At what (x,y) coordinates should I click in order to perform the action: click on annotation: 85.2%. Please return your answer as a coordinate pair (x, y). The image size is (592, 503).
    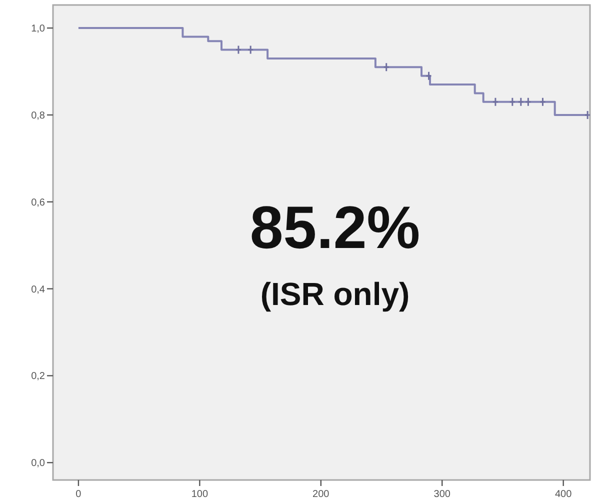
    Looking at the image, I should click on (335, 227).